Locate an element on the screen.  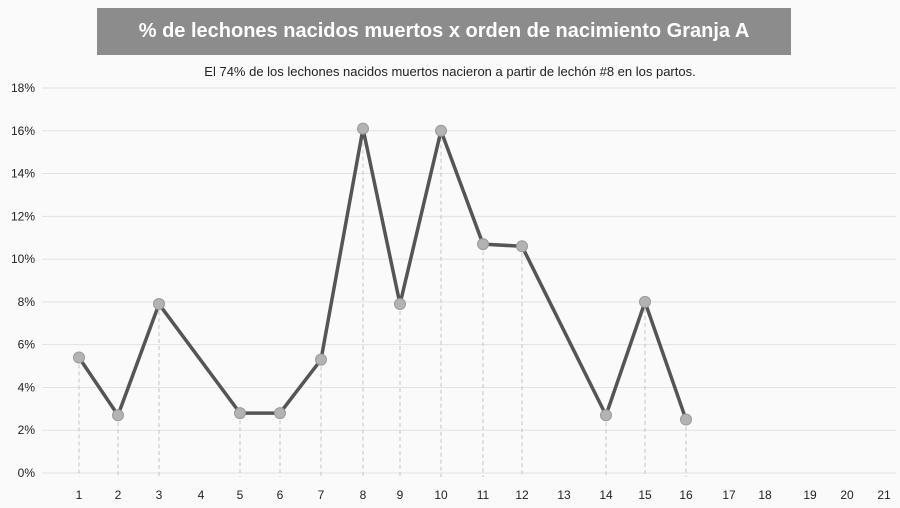
x-axis-ticks: 1 2 3 4 5 6 7 8 9 10 11 12 13 14 15 16 17 18 19 20 21 is located at coordinates (483, 495).